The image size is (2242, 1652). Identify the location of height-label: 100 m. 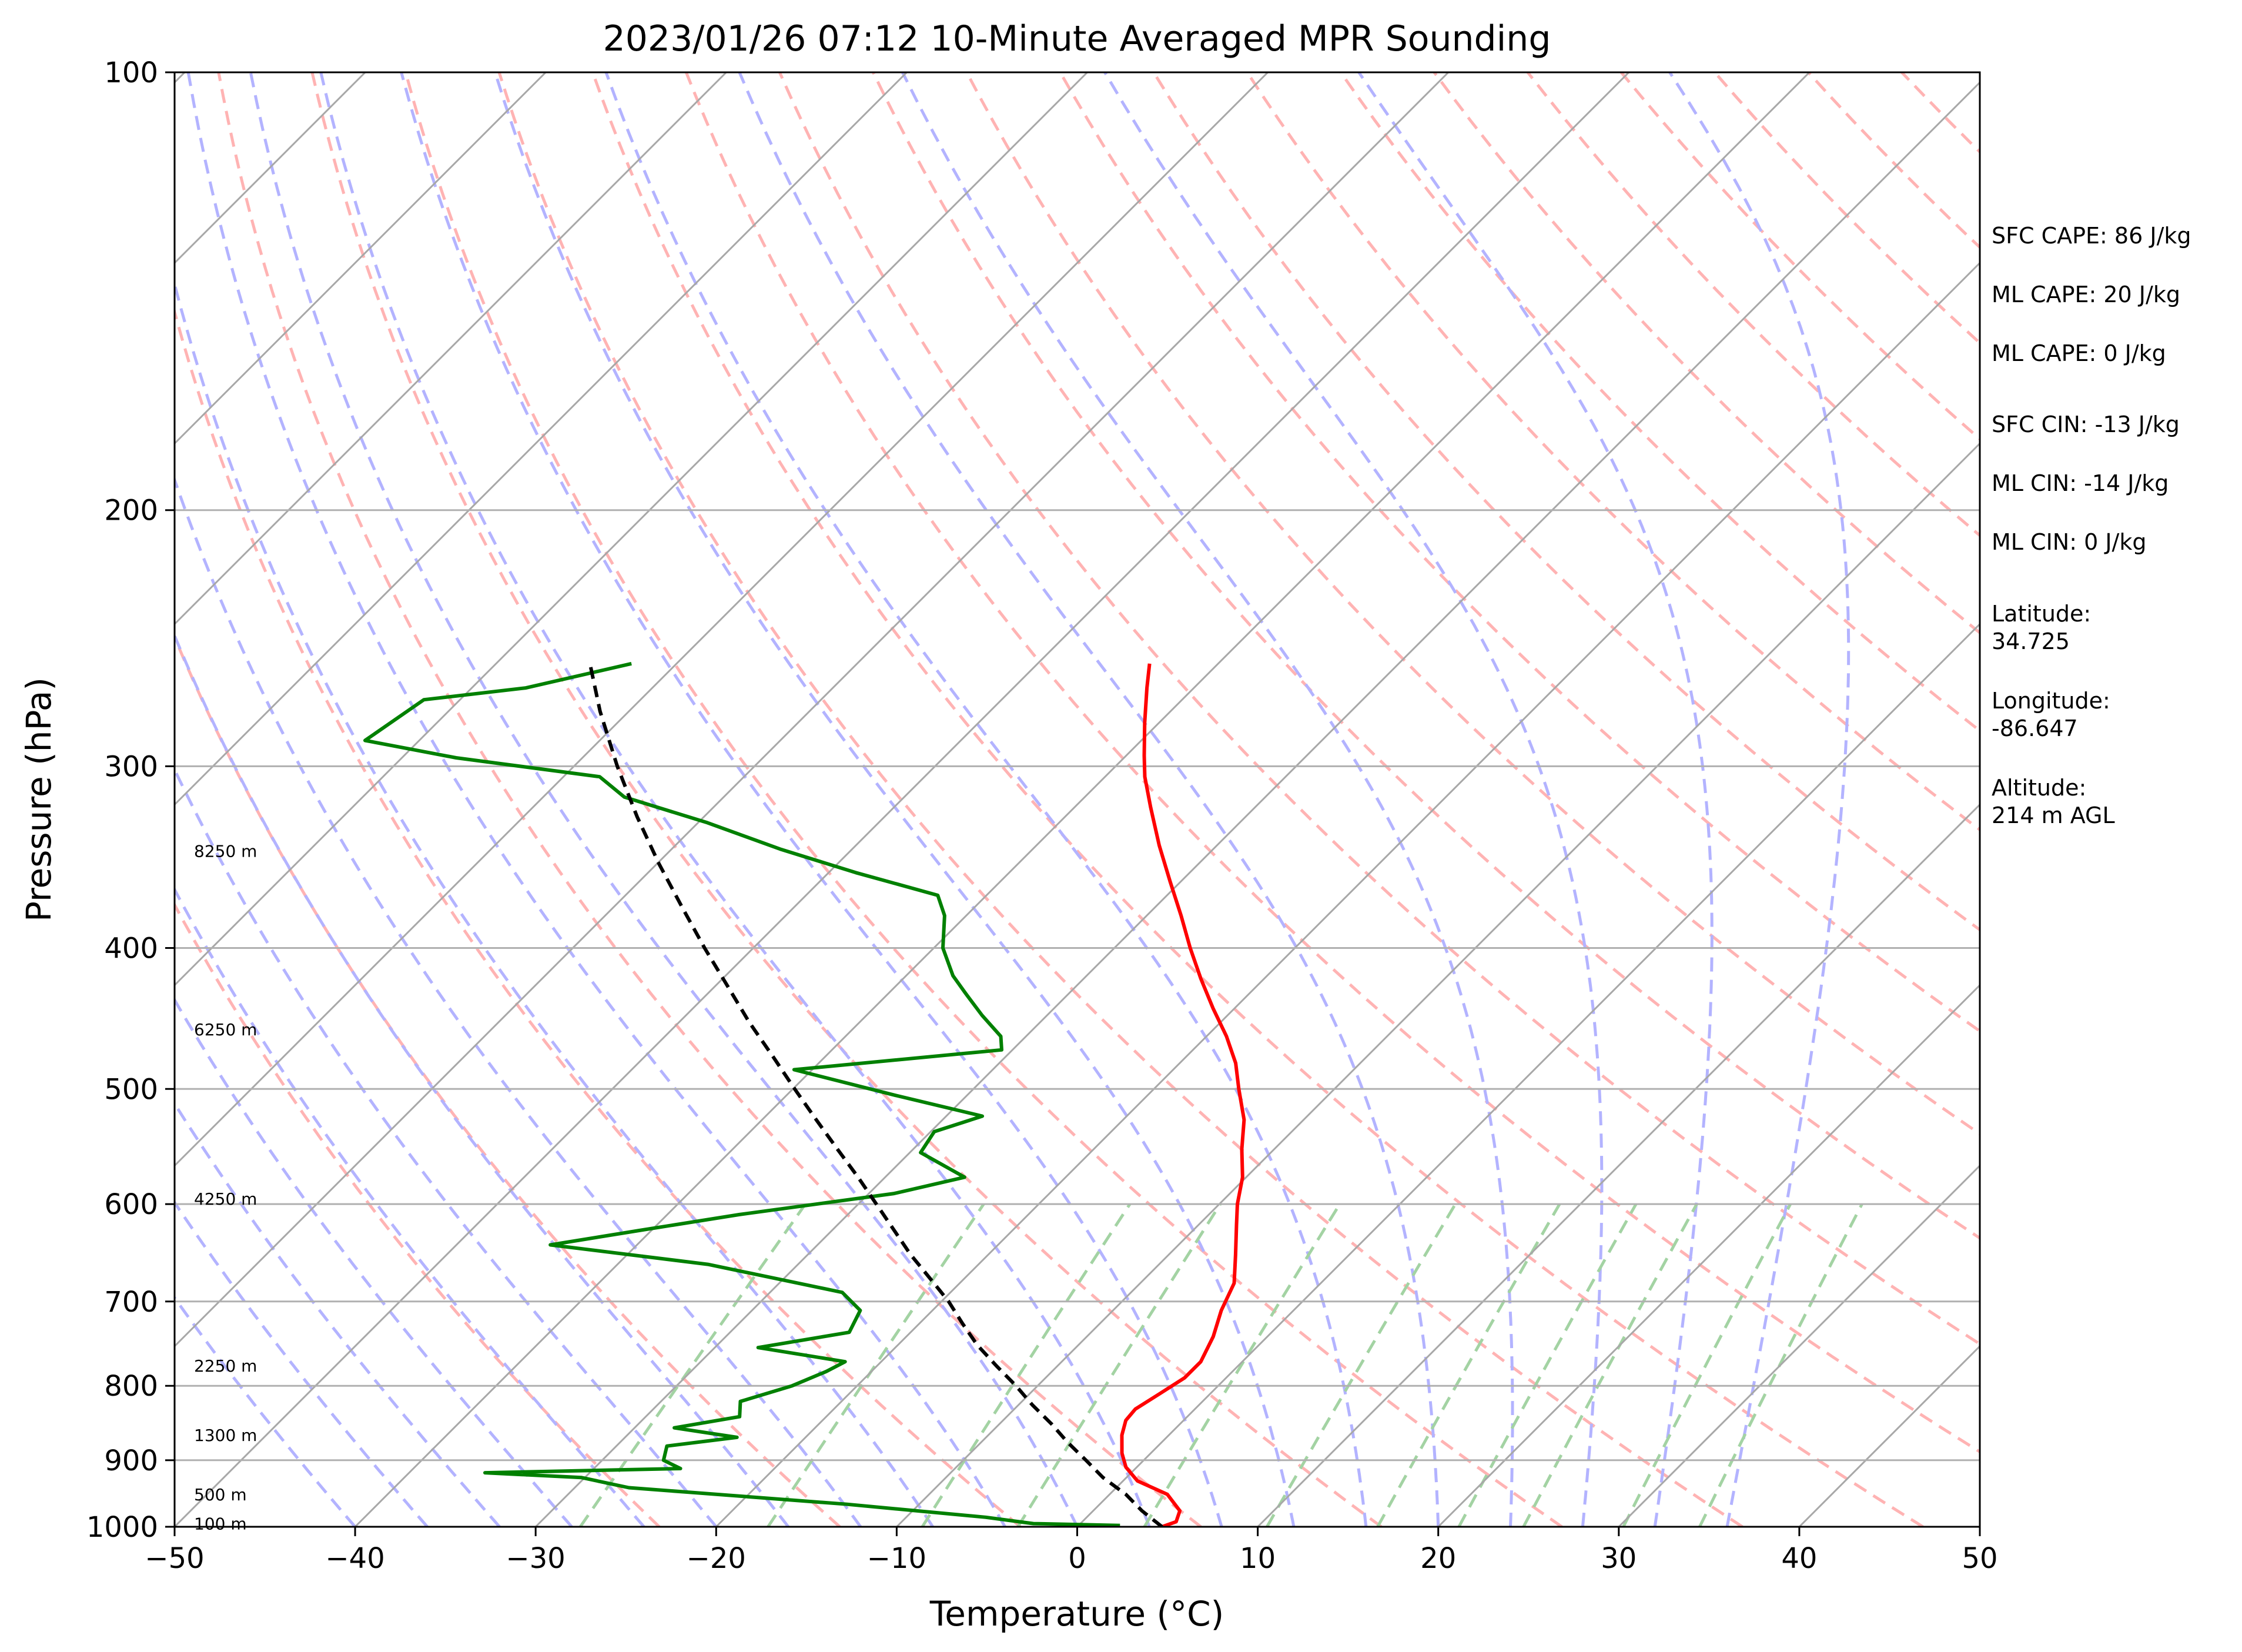
(221, 1524).